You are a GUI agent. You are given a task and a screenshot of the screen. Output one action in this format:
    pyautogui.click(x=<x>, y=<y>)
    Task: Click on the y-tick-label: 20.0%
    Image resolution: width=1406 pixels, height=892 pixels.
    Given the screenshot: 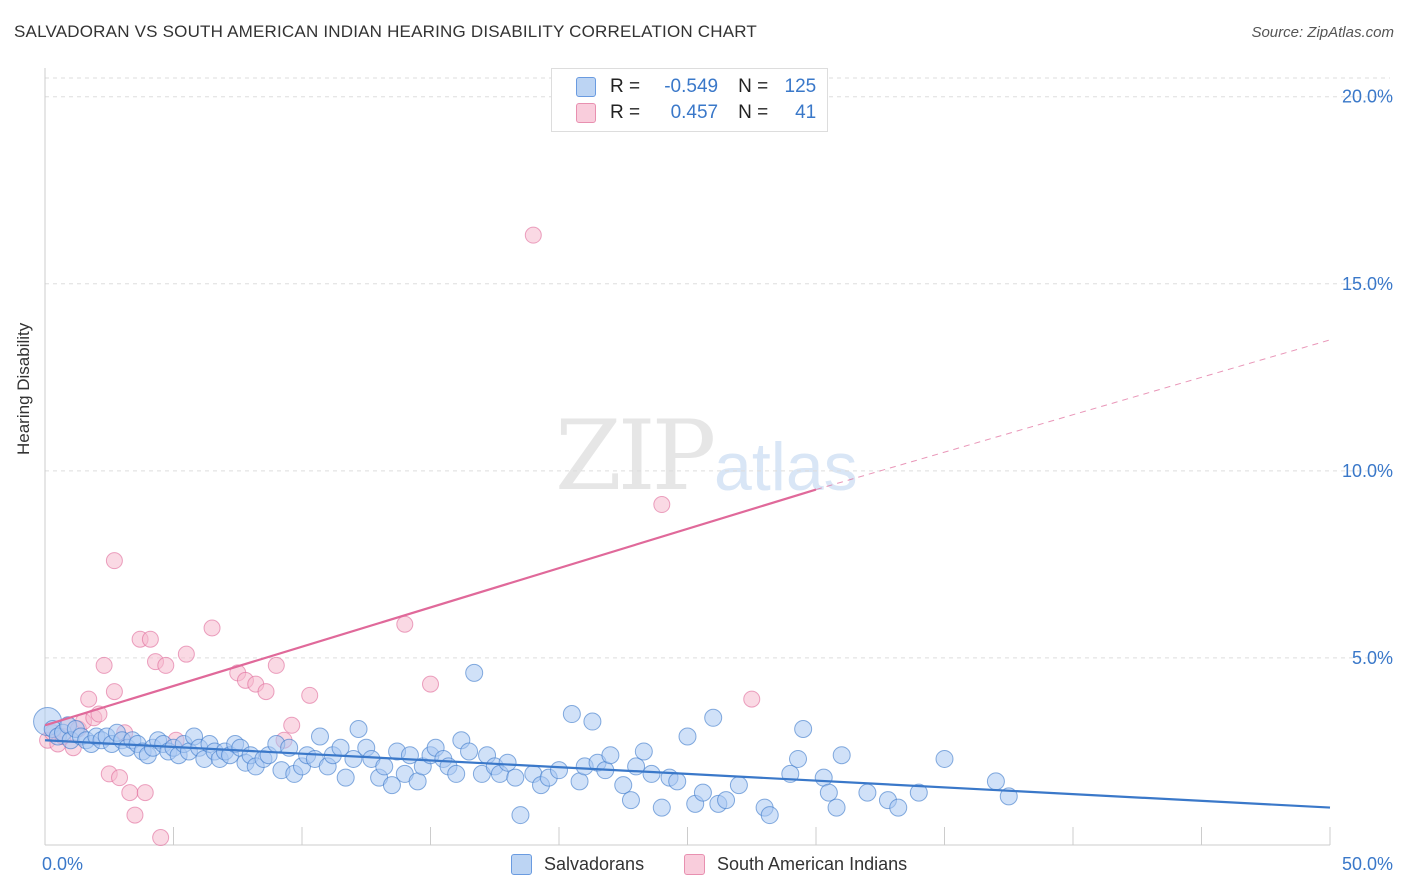 What is the action you would take?
    pyautogui.click(x=1367, y=97)
    